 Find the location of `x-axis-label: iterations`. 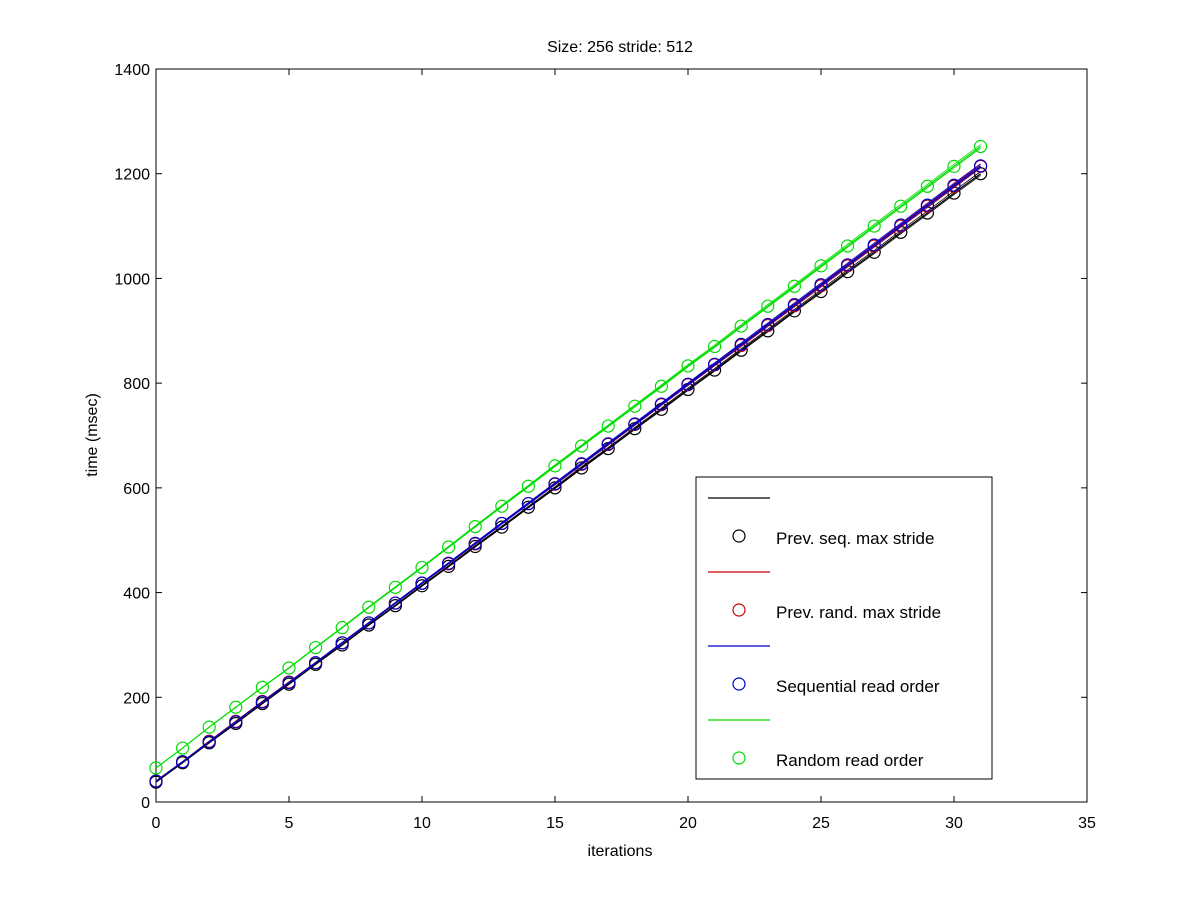

x-axis-label: iterations is located at coordinates (620, 851).